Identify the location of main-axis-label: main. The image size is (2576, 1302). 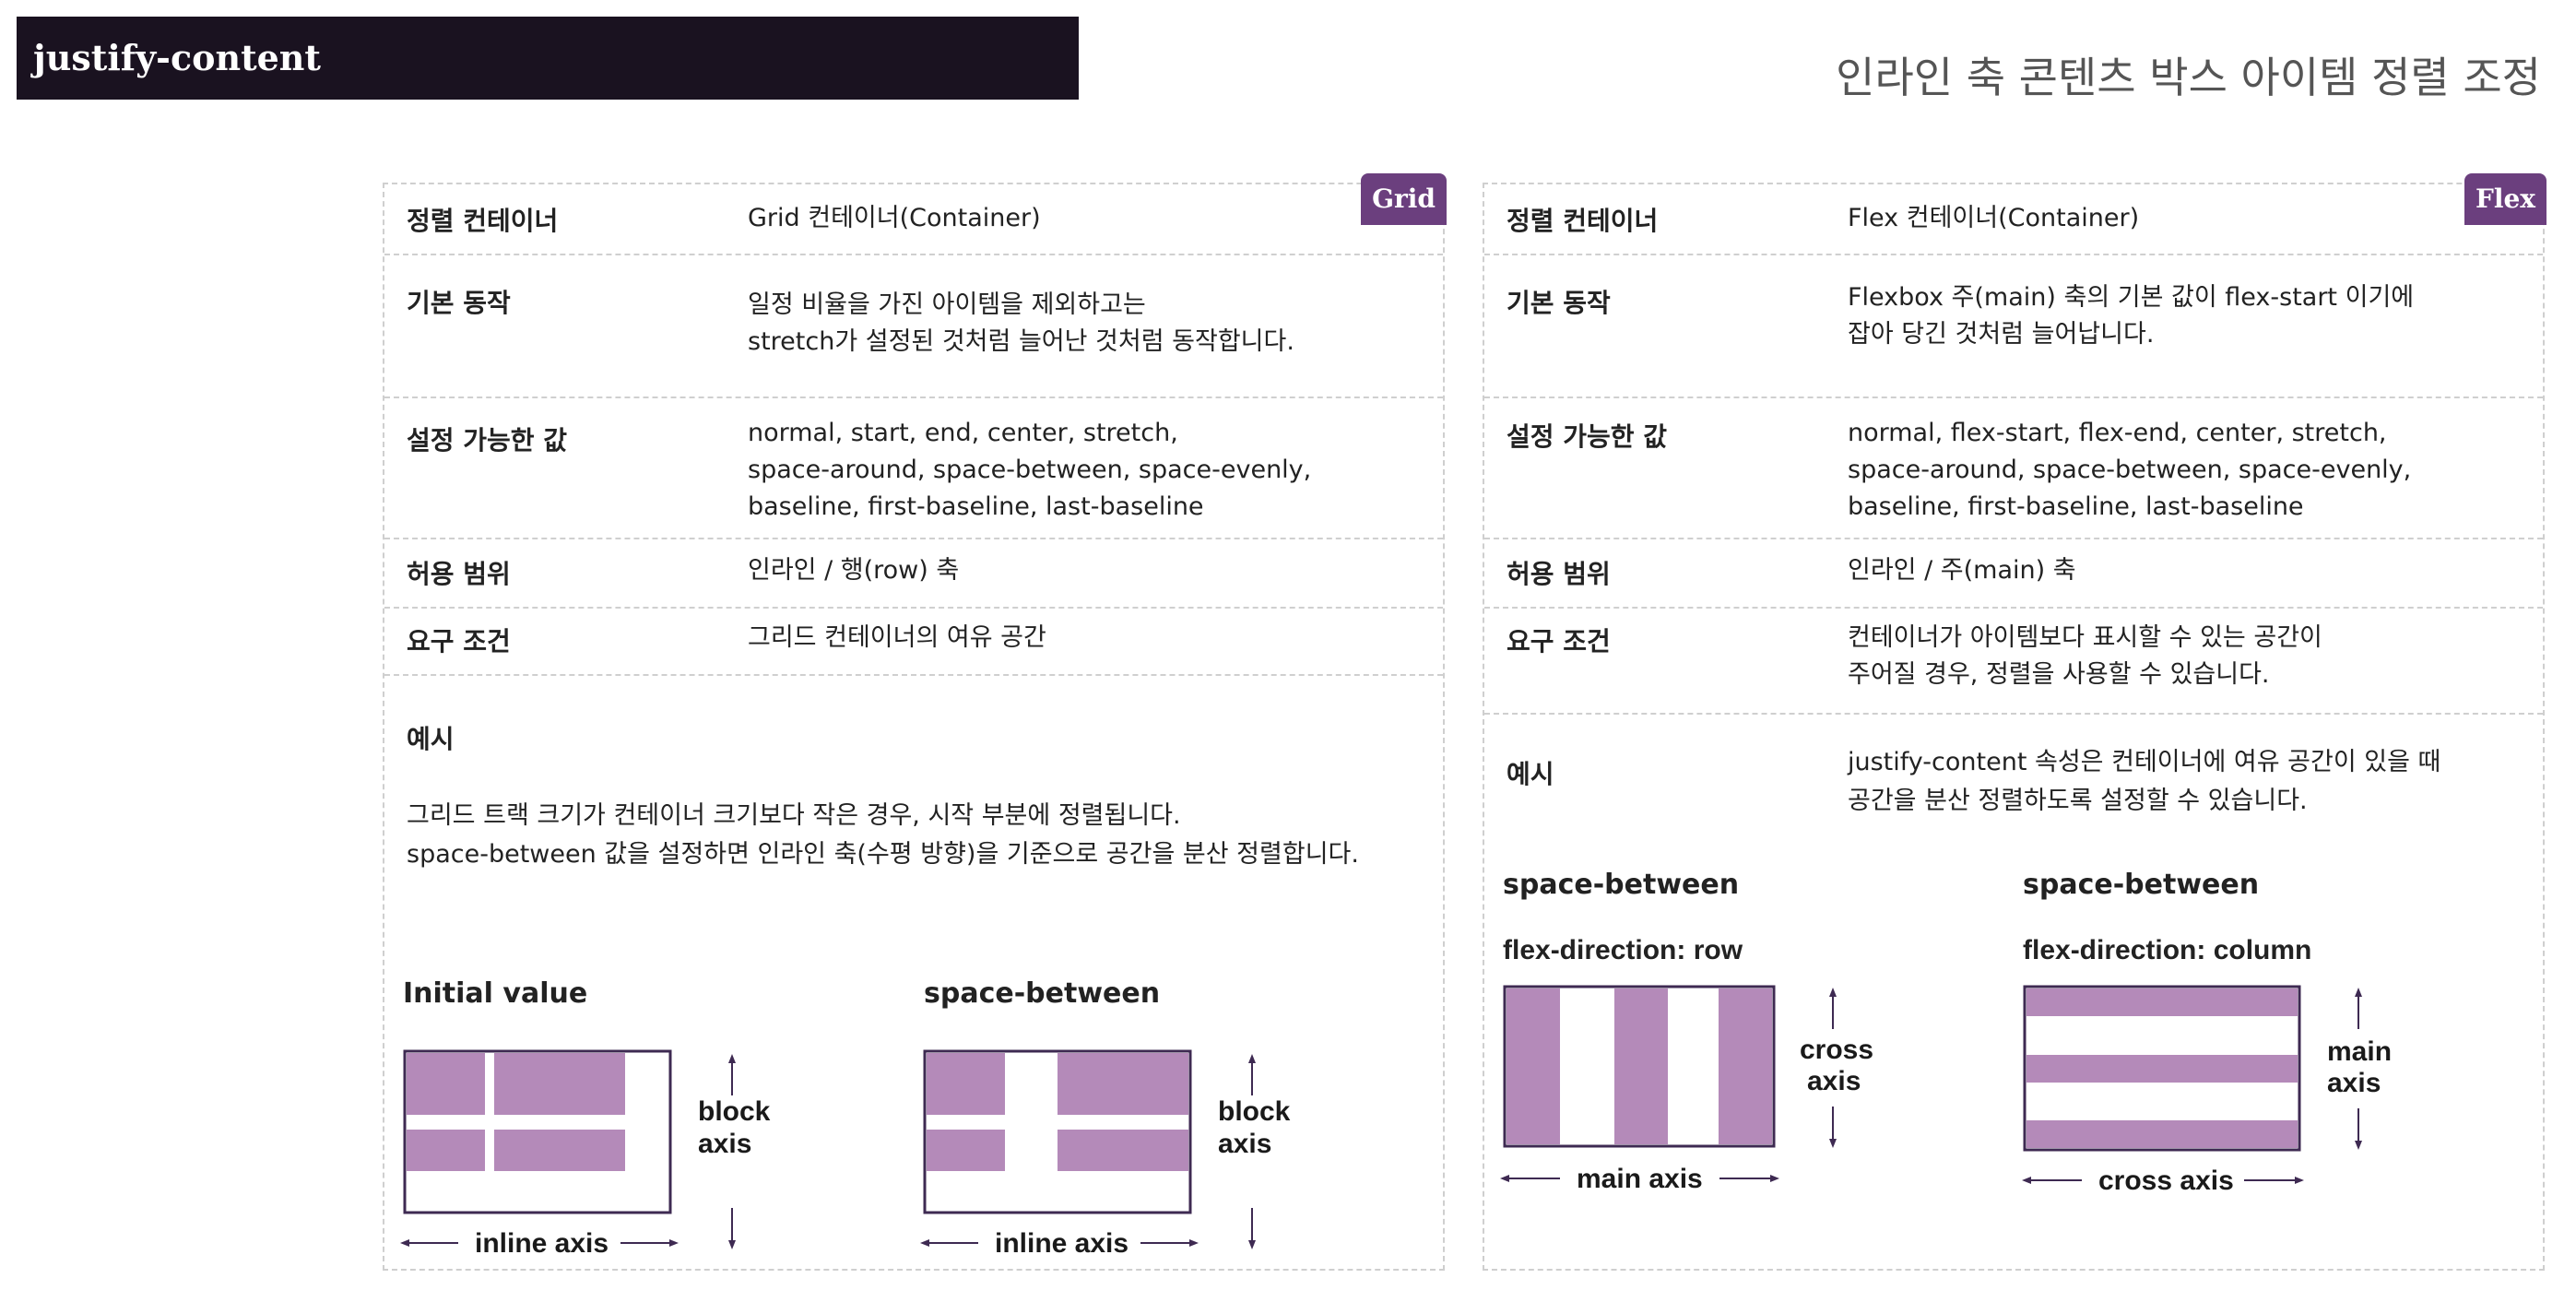
(2359, 1051).